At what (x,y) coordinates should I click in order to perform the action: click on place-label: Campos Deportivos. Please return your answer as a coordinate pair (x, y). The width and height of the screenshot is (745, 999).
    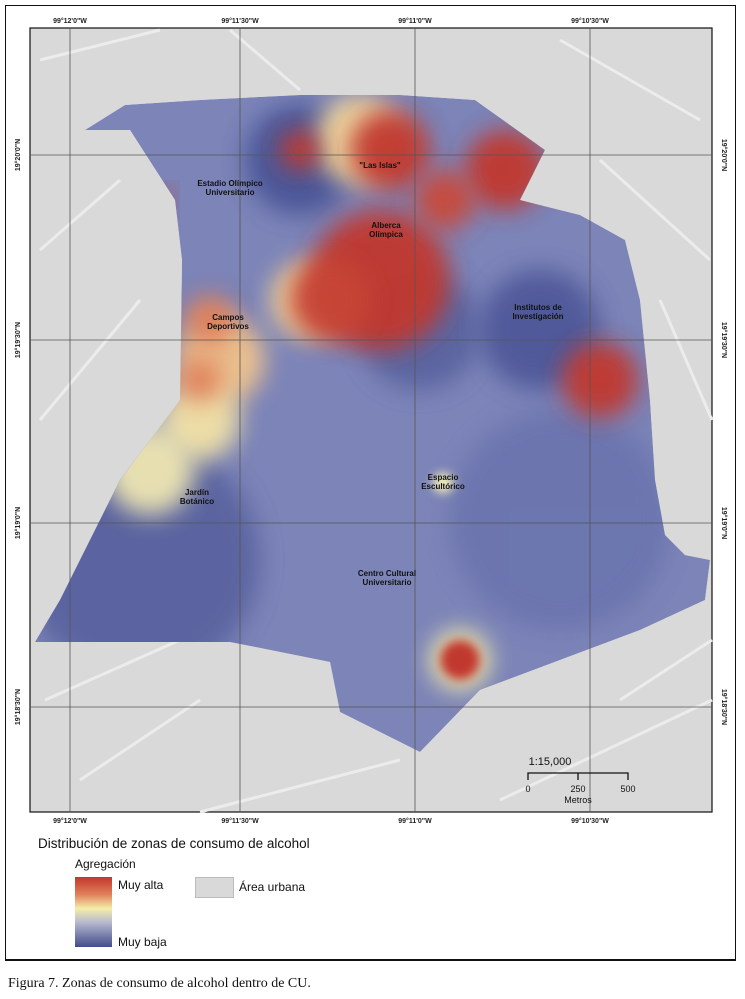
    Looking at the image, I should click on (228, 322).